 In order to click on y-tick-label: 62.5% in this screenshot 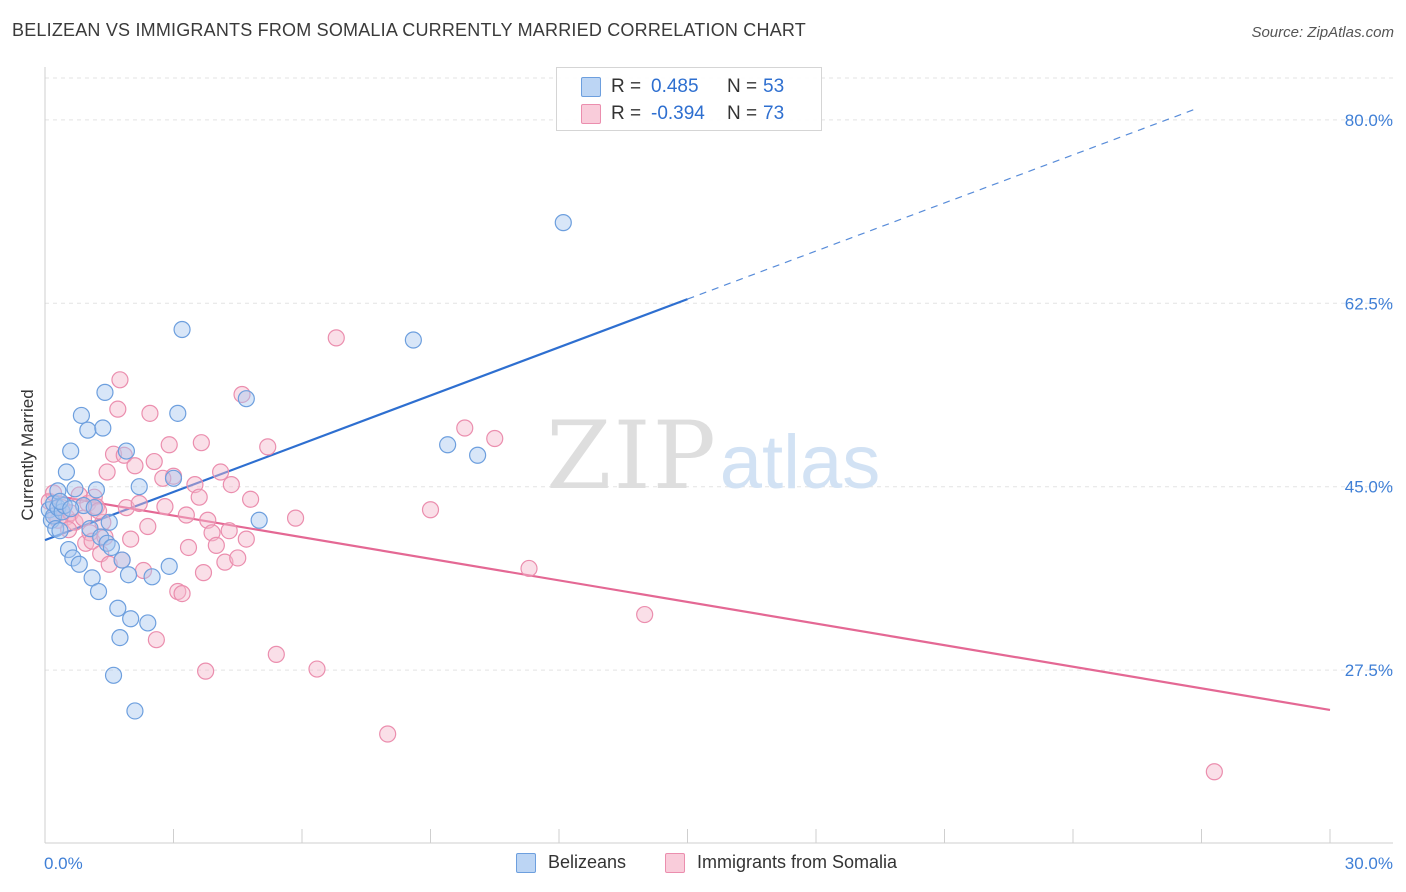, I will do `click(1369, 303)`.